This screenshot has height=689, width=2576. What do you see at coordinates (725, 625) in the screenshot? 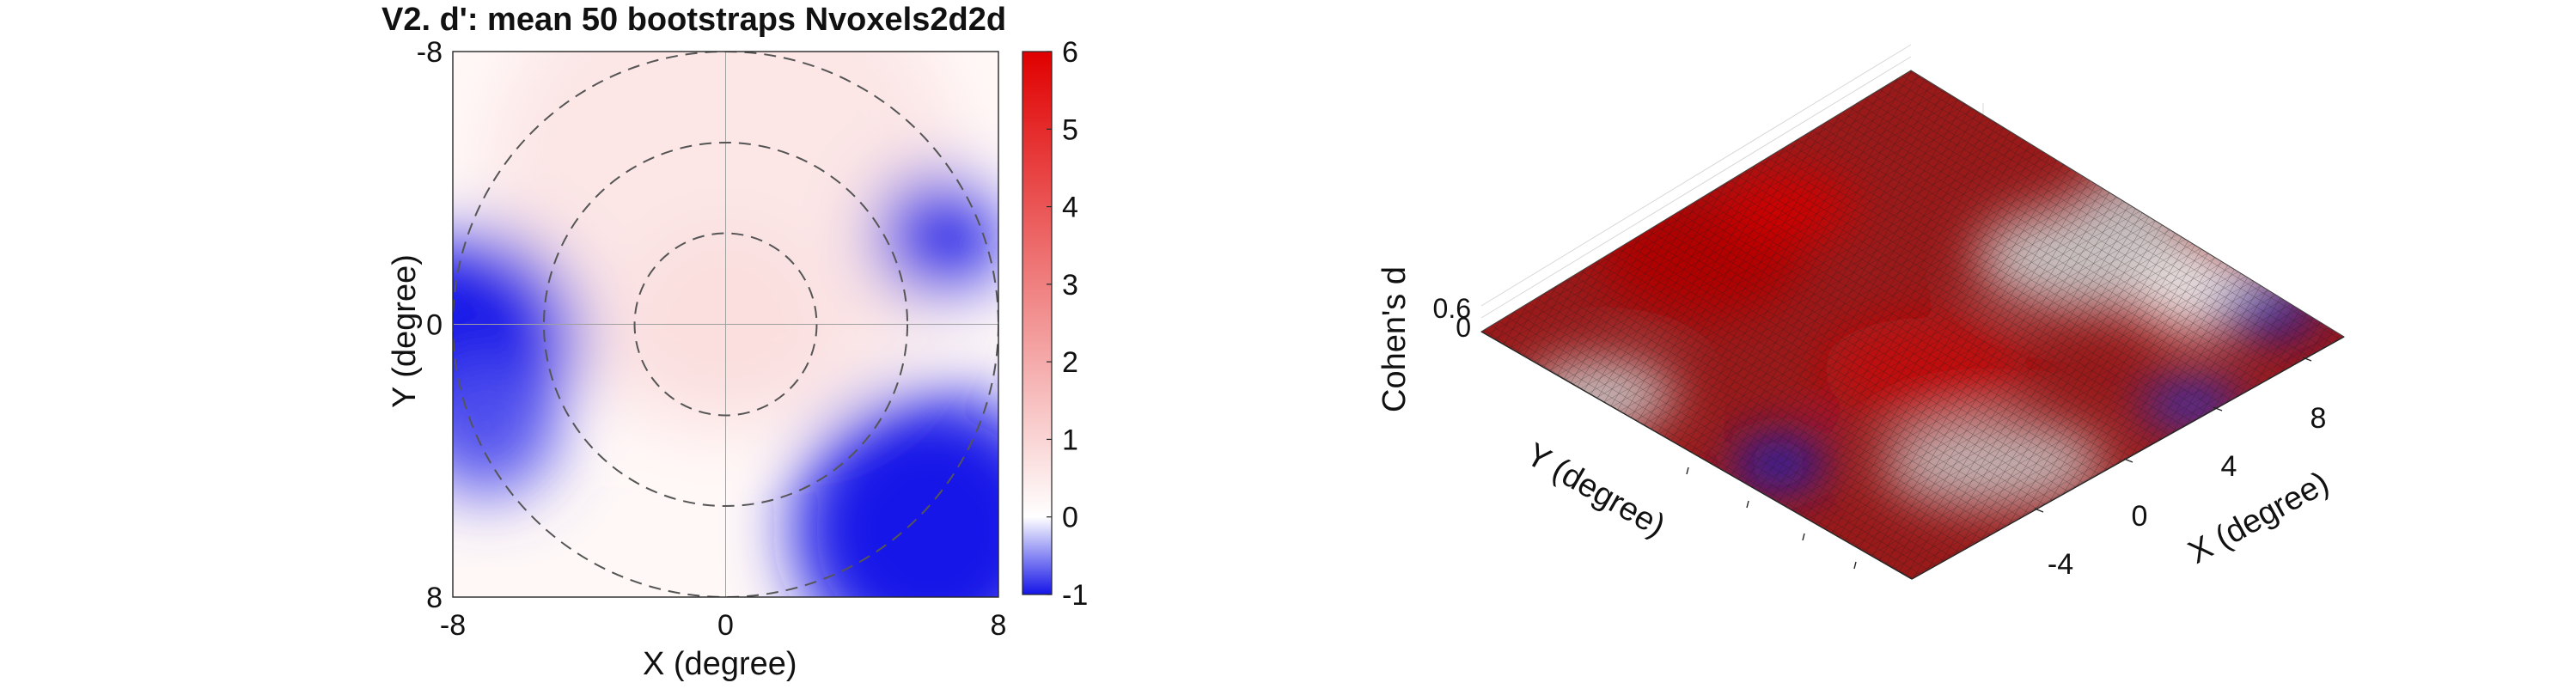
I see `x-tick-label: 0` at bounding box center [725, 625].